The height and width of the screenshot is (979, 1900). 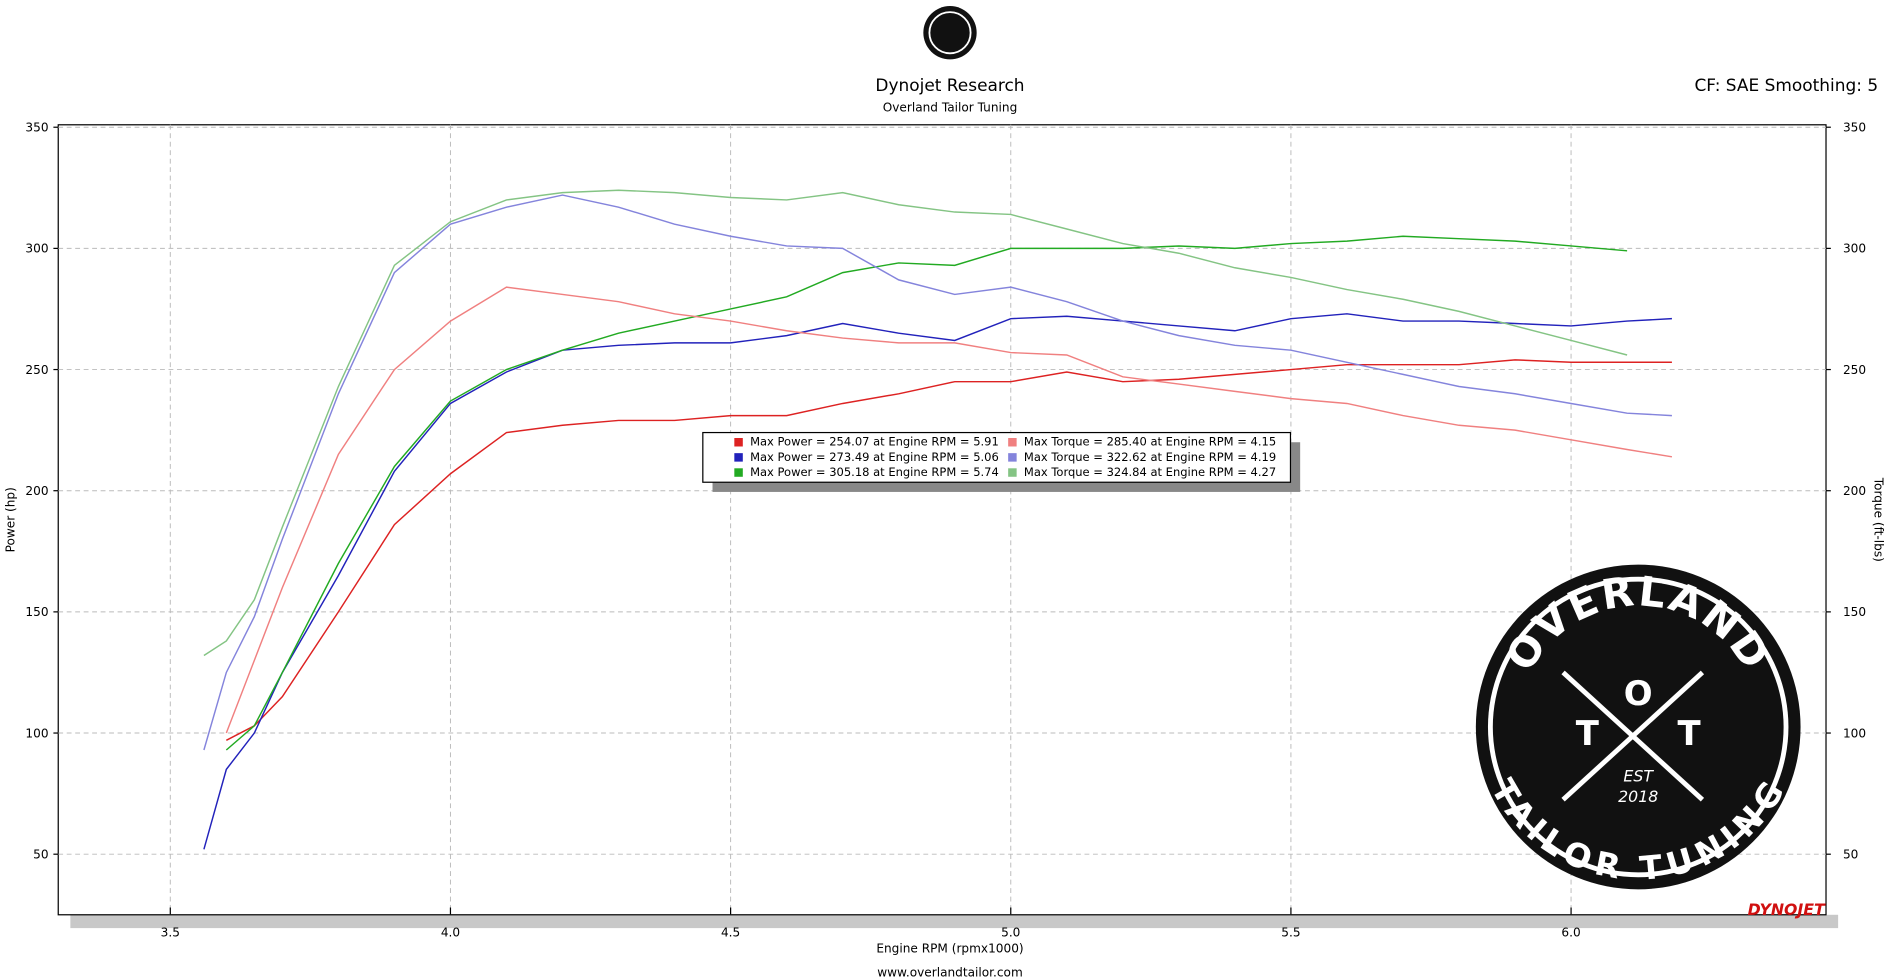 What do you see at coordinates (874, 442) in the screenshot?
I see `legend-label: Max Power = 254.07 at Engine RPM = 5.91` at bounding box center [874, 442].